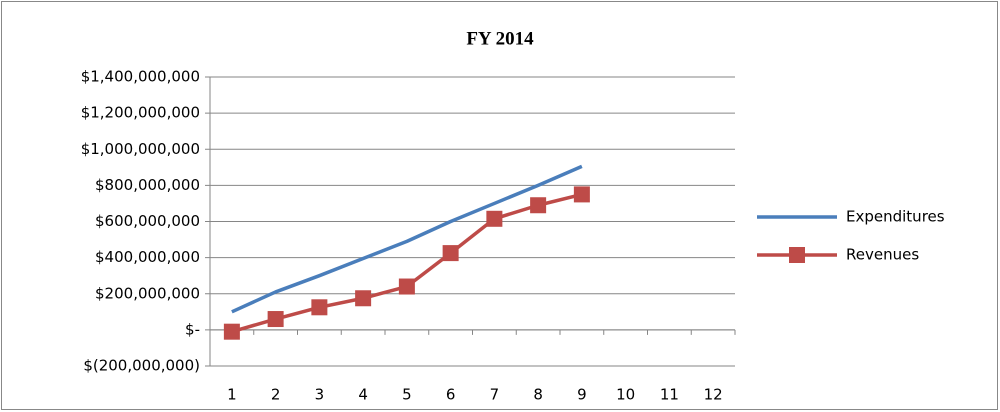 This screenshot has width=1000, height=412. Describe the element at coordinates (147, 257) in the screenshot. I see `y-tick-label: $400,000,000` at that location.